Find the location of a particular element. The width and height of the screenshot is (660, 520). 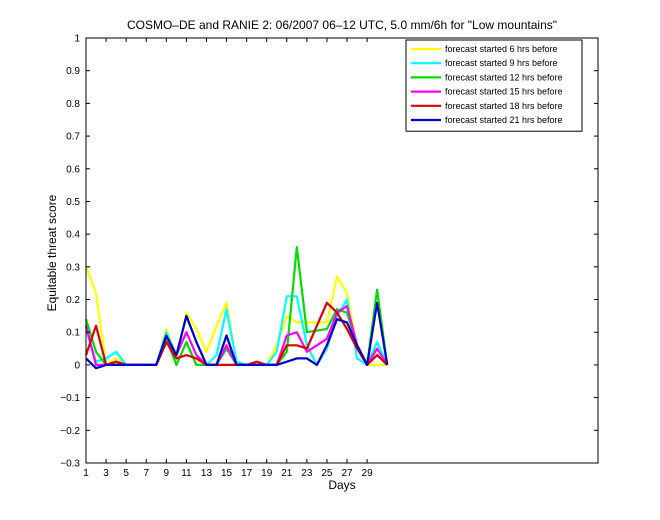

y-tick-label: 0.3 is located at coordinates (73, 267).